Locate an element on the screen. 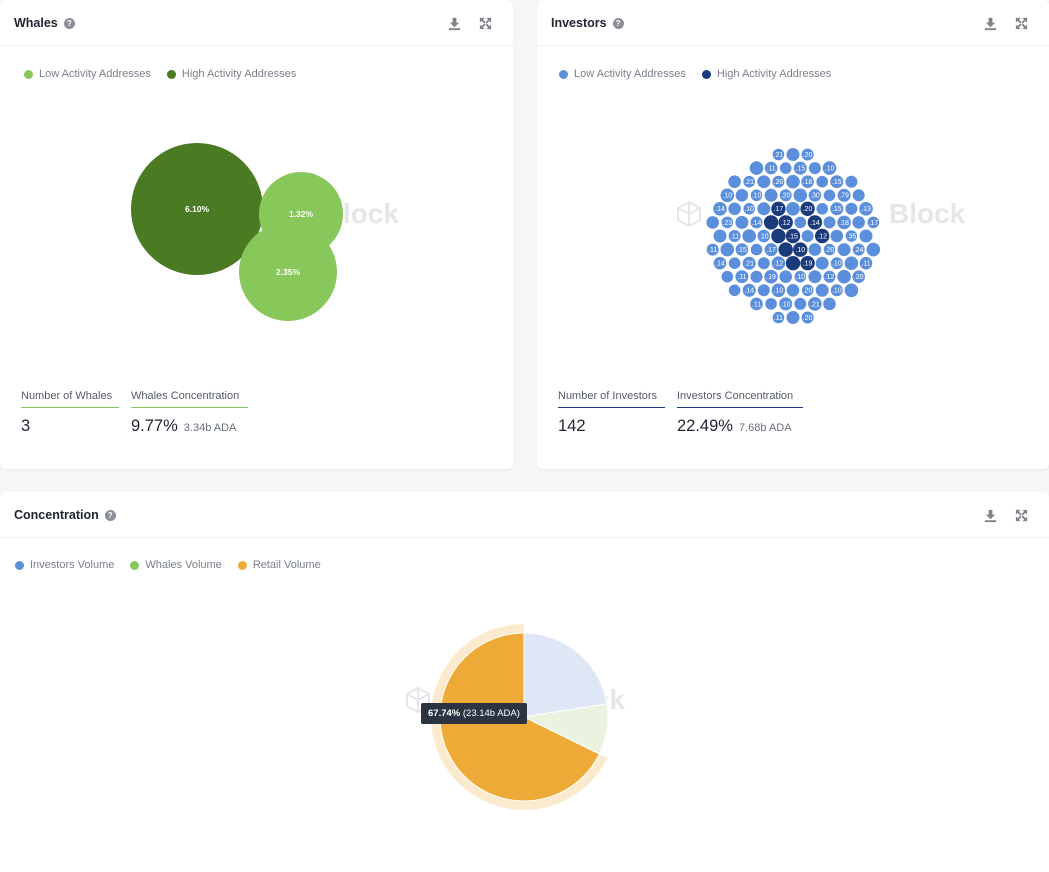 Image resolution: width=1049 pixels, height=872 pixels. legend-item-high-activity: High Activity Addresses is located at coordinates (766, 74).